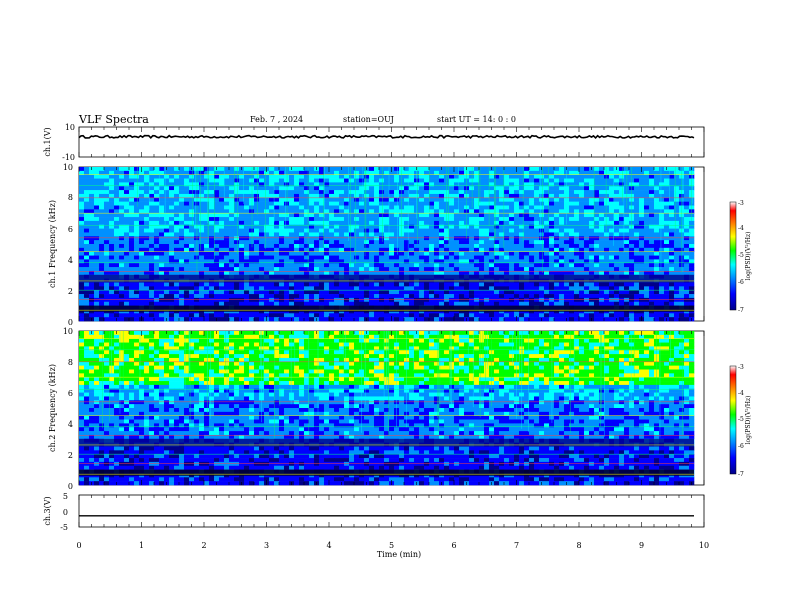 Image resolution: width=792 pixels, height=612 pixels. Describe the element at coordinates (70, 393) in the screenshot. I see `ch2-ytick-6: 6` at that location.